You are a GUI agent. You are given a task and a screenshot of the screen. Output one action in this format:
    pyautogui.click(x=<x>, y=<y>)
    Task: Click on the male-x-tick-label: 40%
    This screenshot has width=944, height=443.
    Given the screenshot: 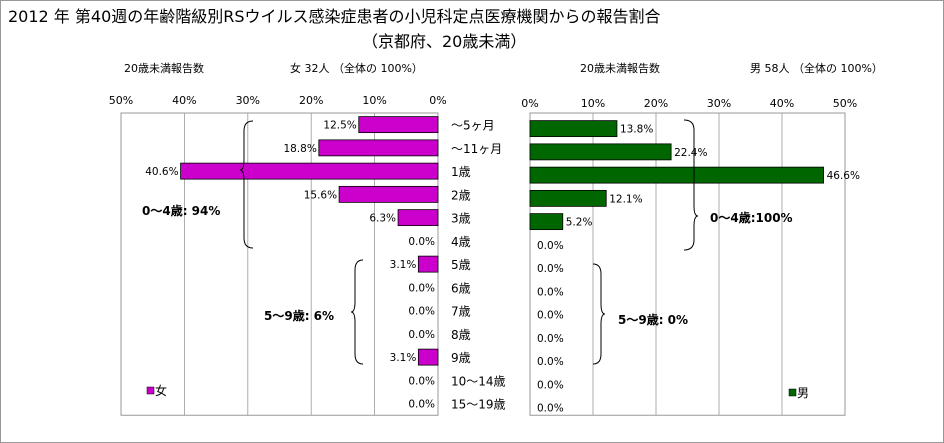 What is the action you would take?
    pyautogui.click(x=782, y=103)
    